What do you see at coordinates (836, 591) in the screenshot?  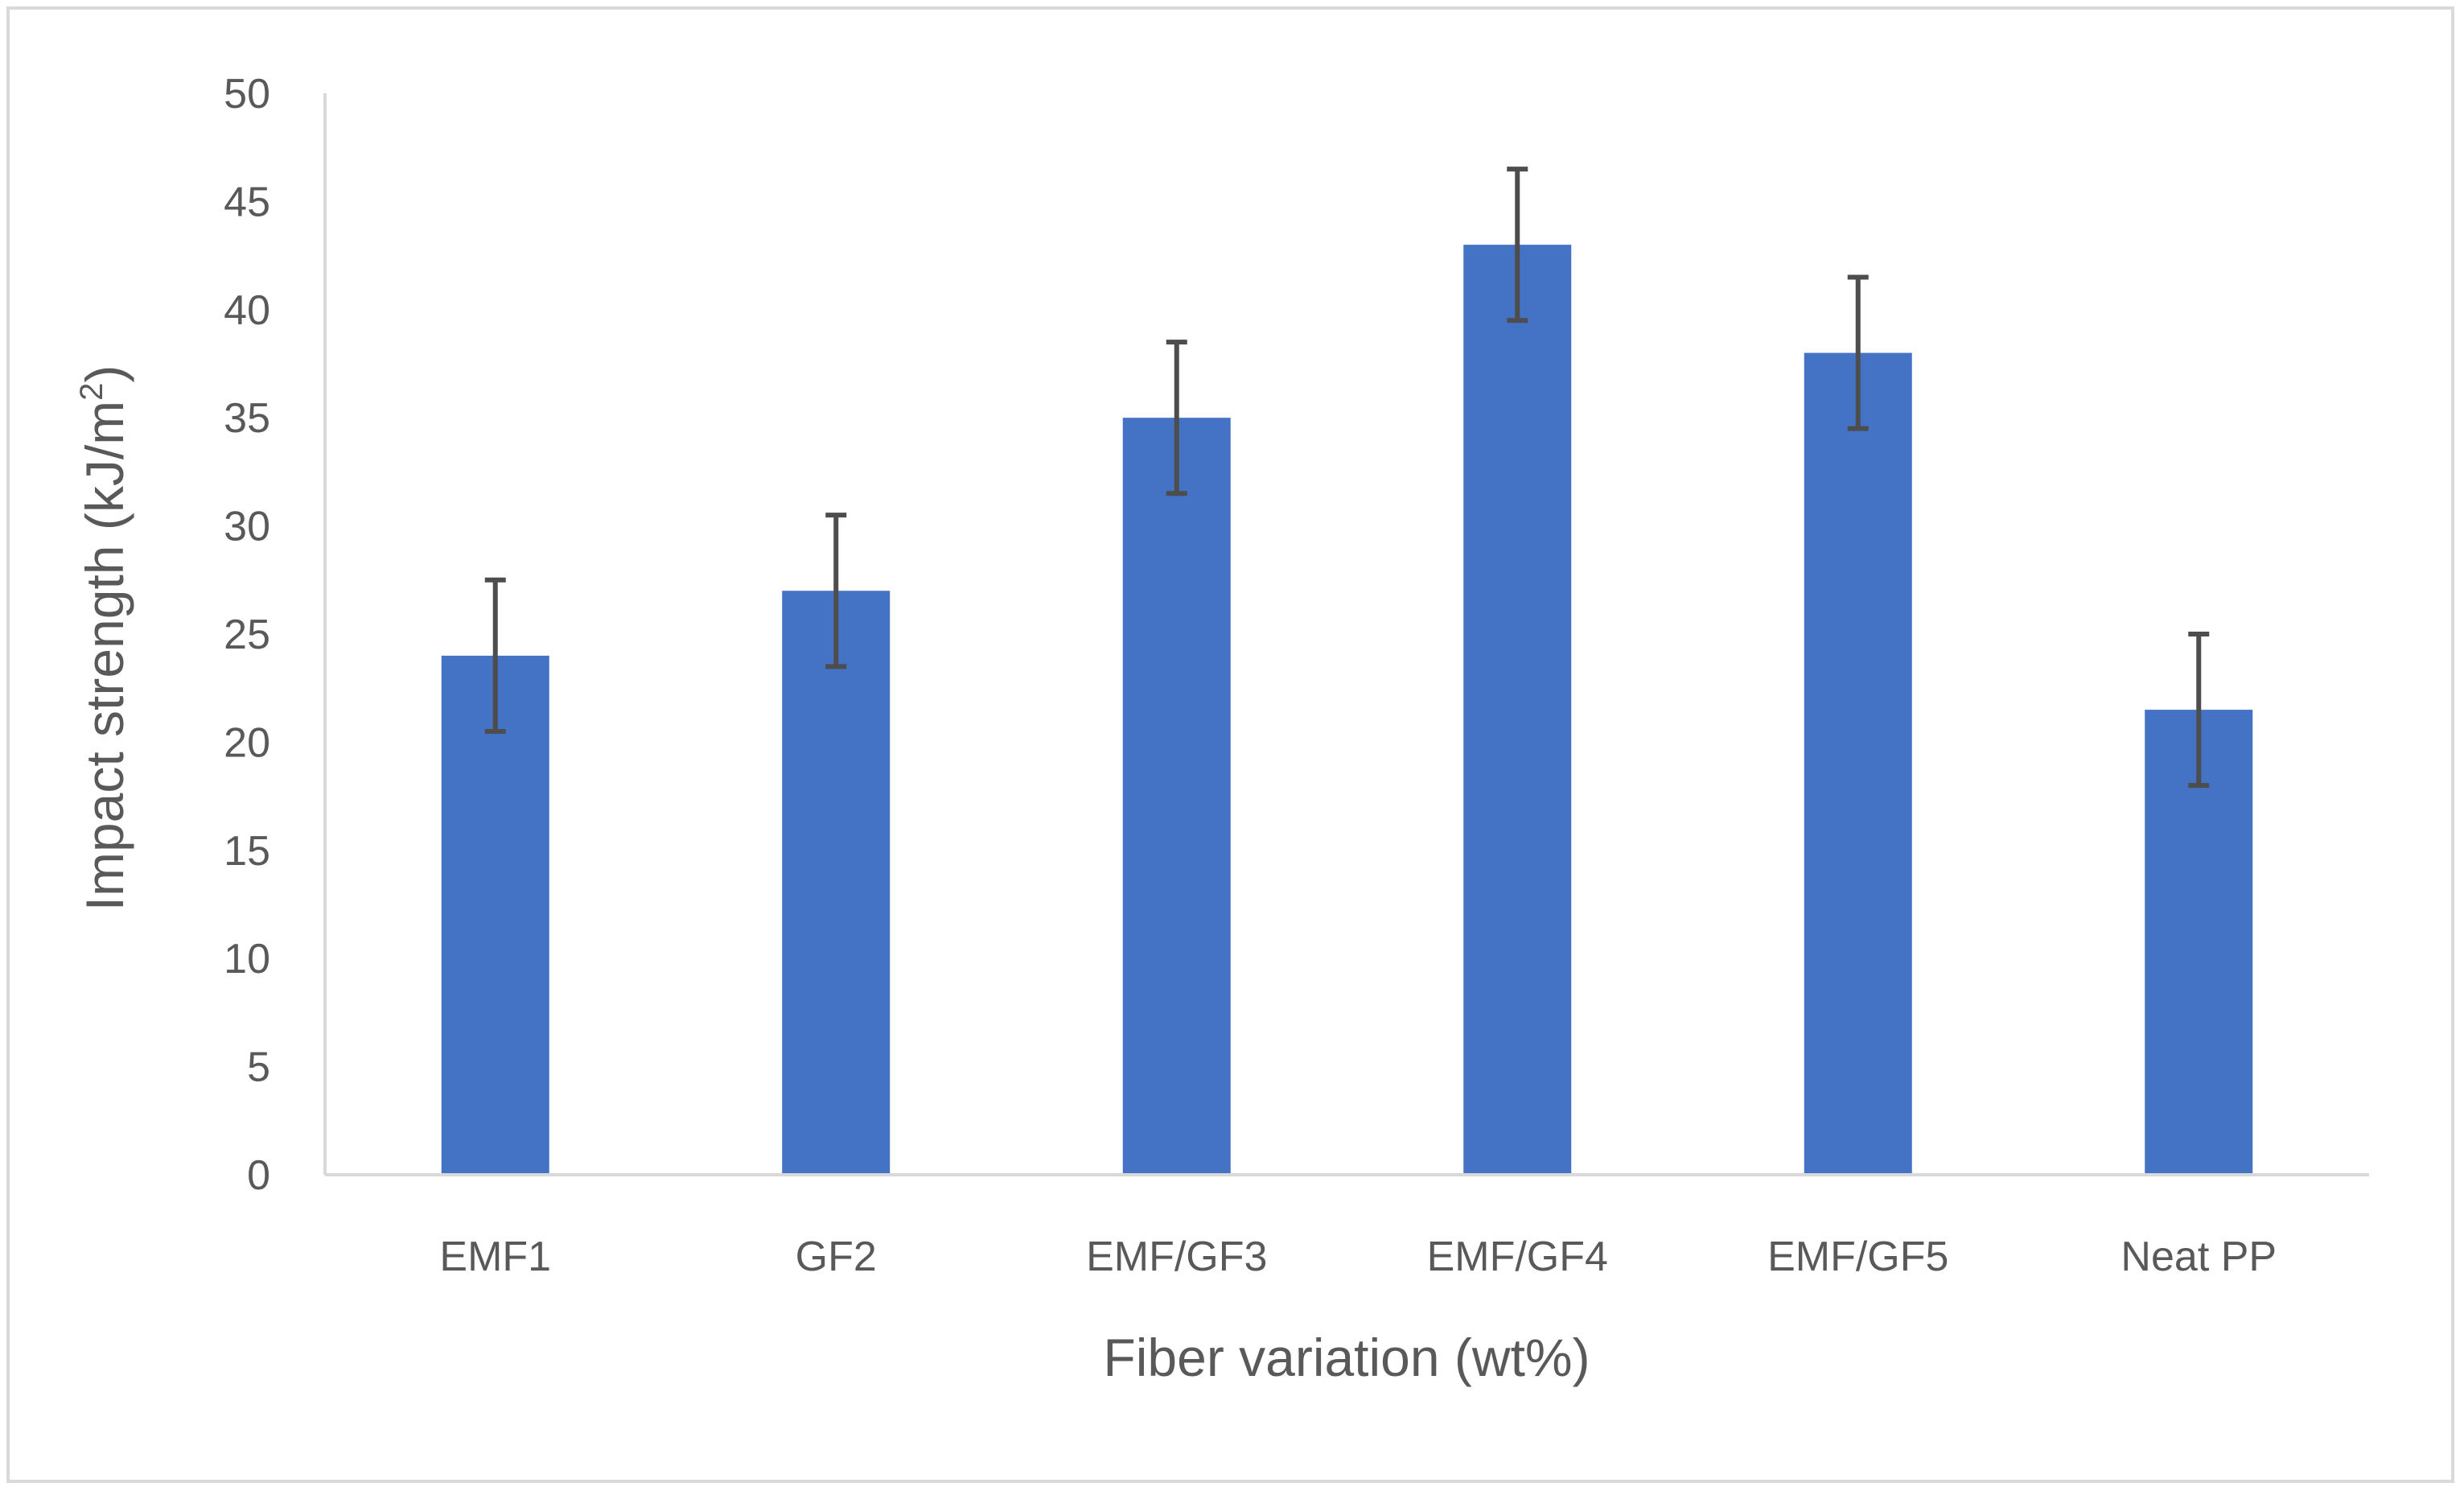 I see `error-bar-gf2` at bounding box center [836, 591].